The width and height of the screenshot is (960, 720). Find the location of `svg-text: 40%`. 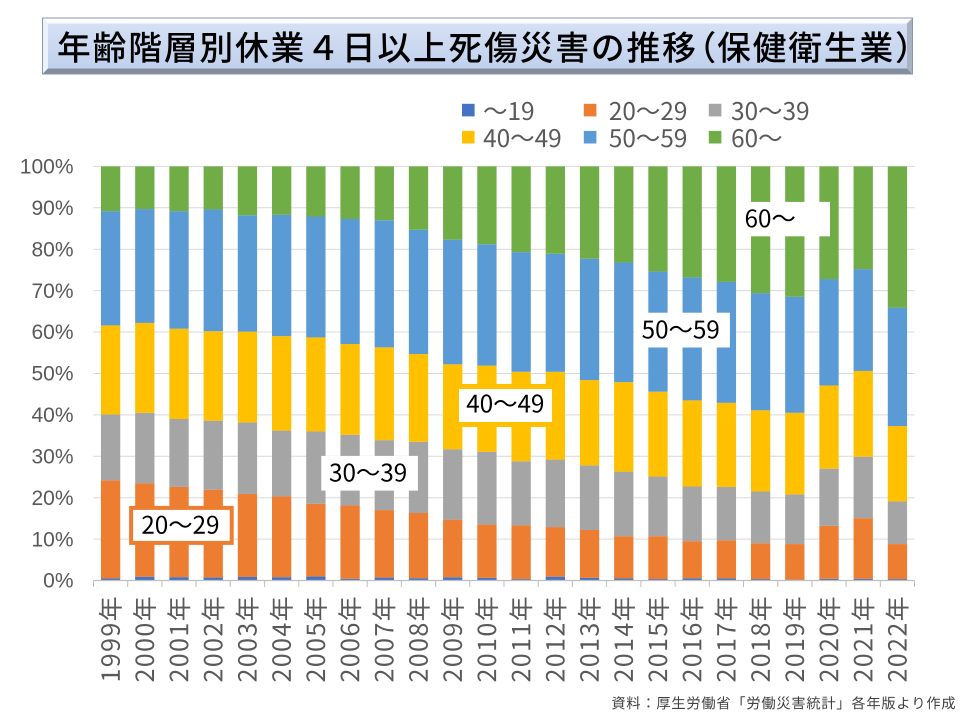

svg-text: 40% is located at coordinates (52, 415).